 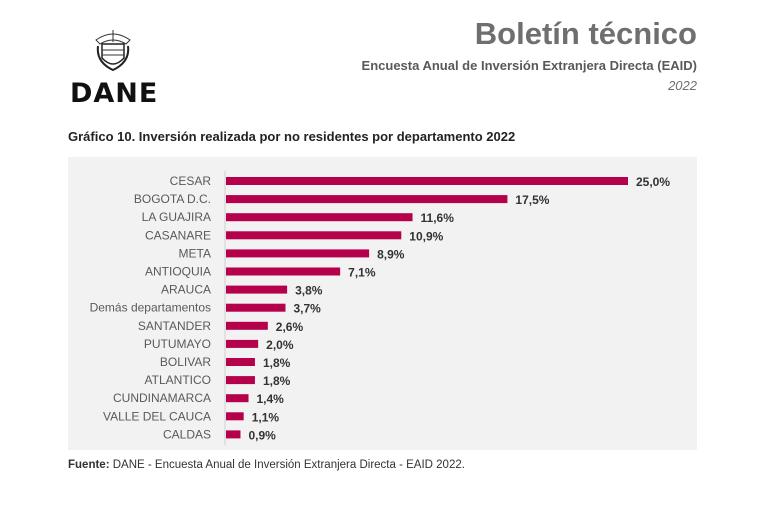 I want to click on data-label: 3,7%, so click(x=307, y=309).